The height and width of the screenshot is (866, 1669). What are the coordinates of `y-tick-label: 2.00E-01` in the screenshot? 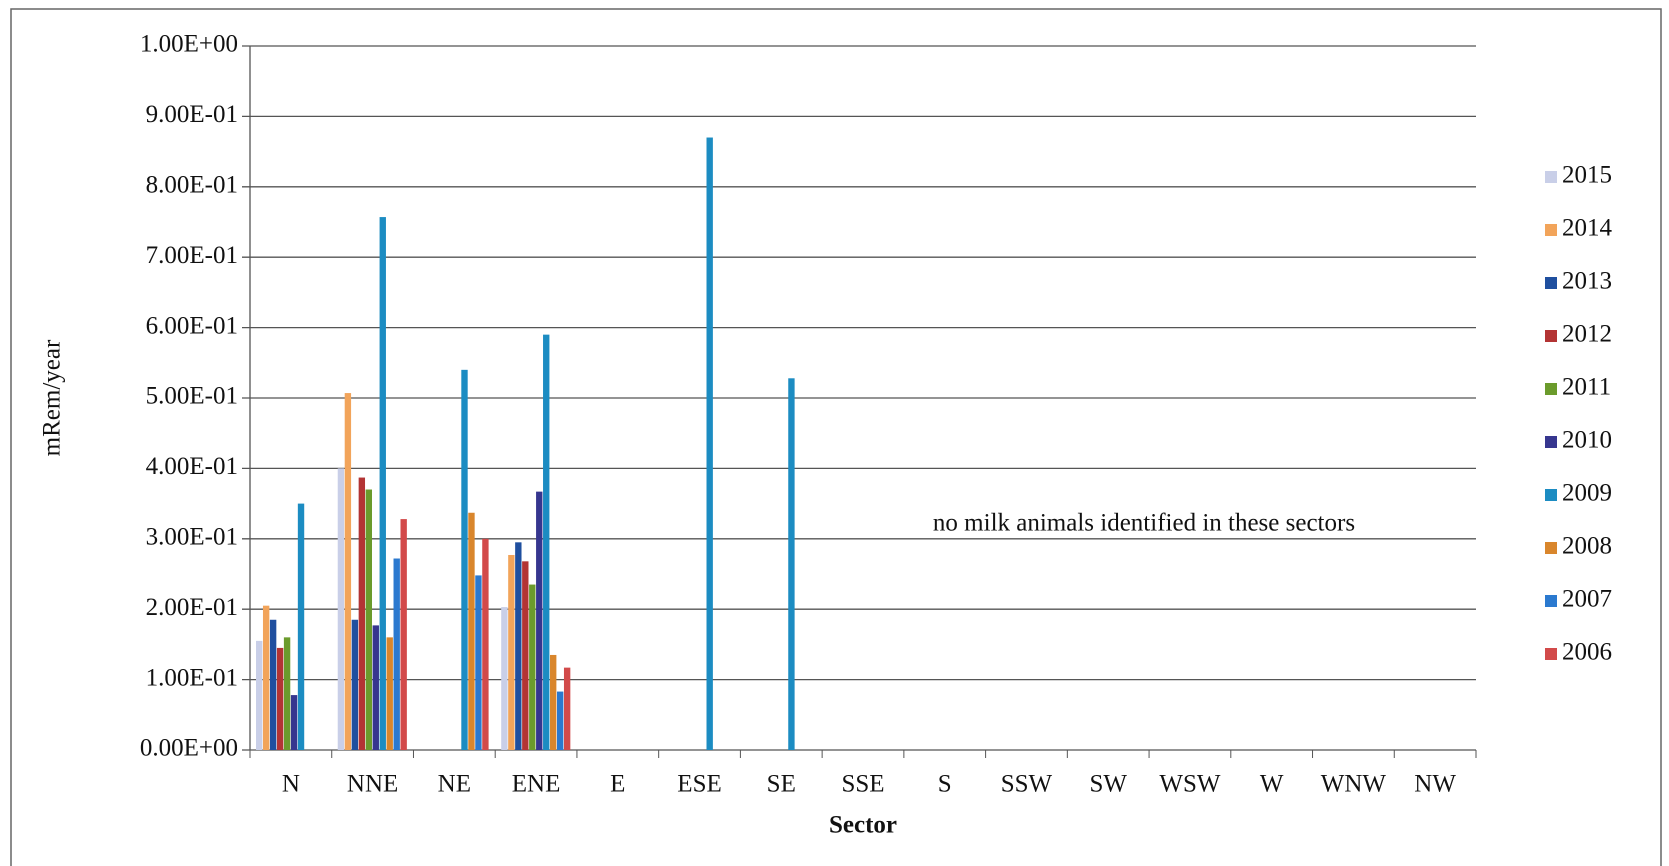 It's located at (192, 607).